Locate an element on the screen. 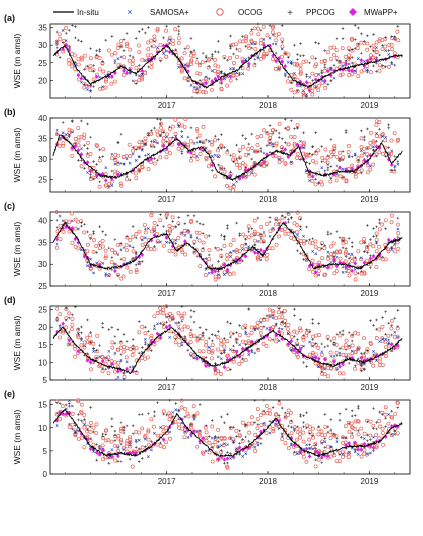  y-tick-label: 40 is located at coordinates (42, 118).